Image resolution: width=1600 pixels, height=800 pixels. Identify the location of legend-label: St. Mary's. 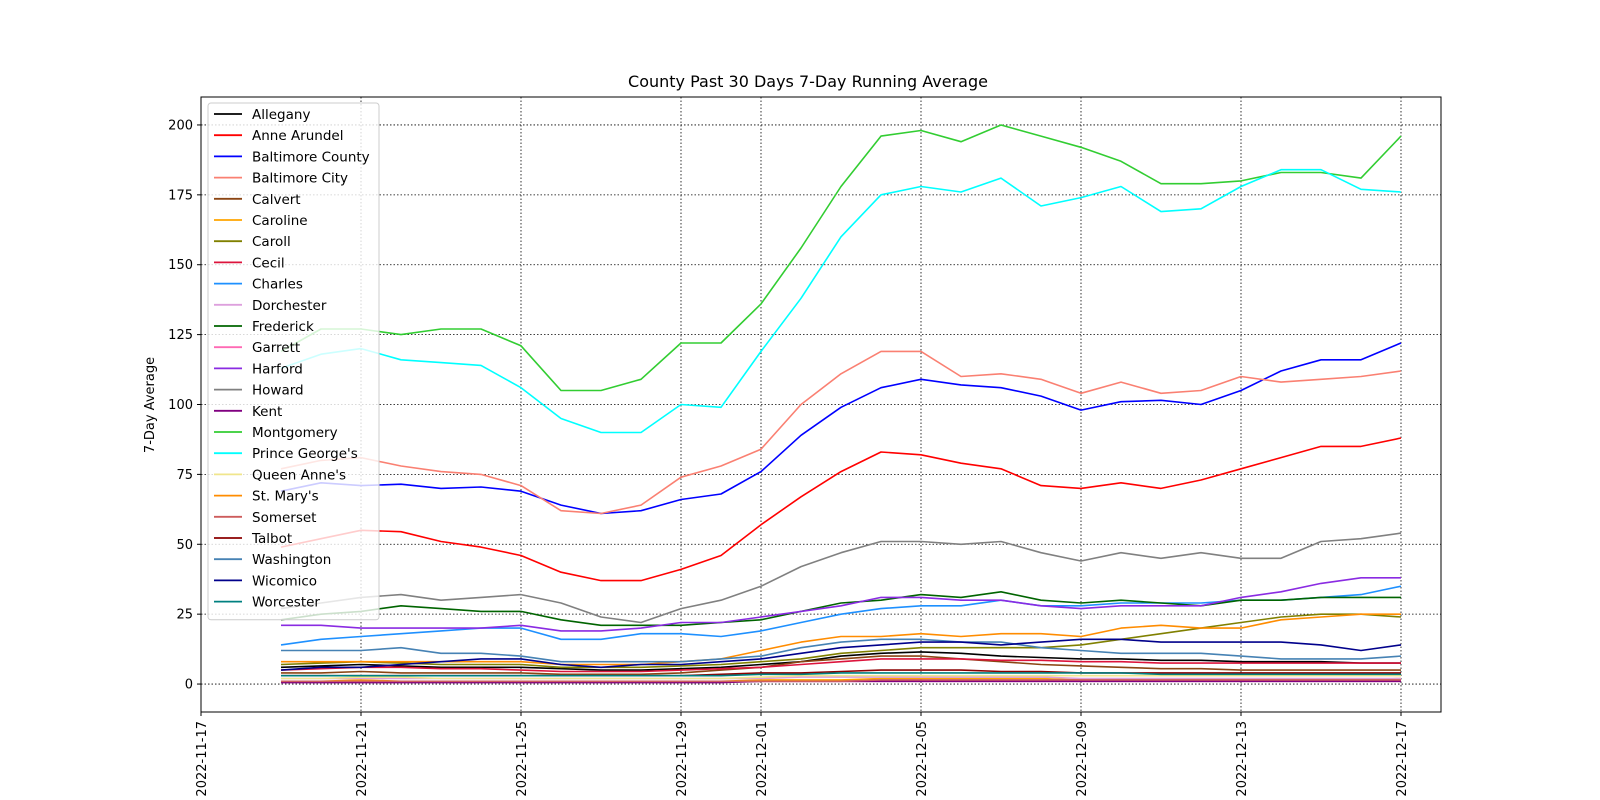
(285, 497).